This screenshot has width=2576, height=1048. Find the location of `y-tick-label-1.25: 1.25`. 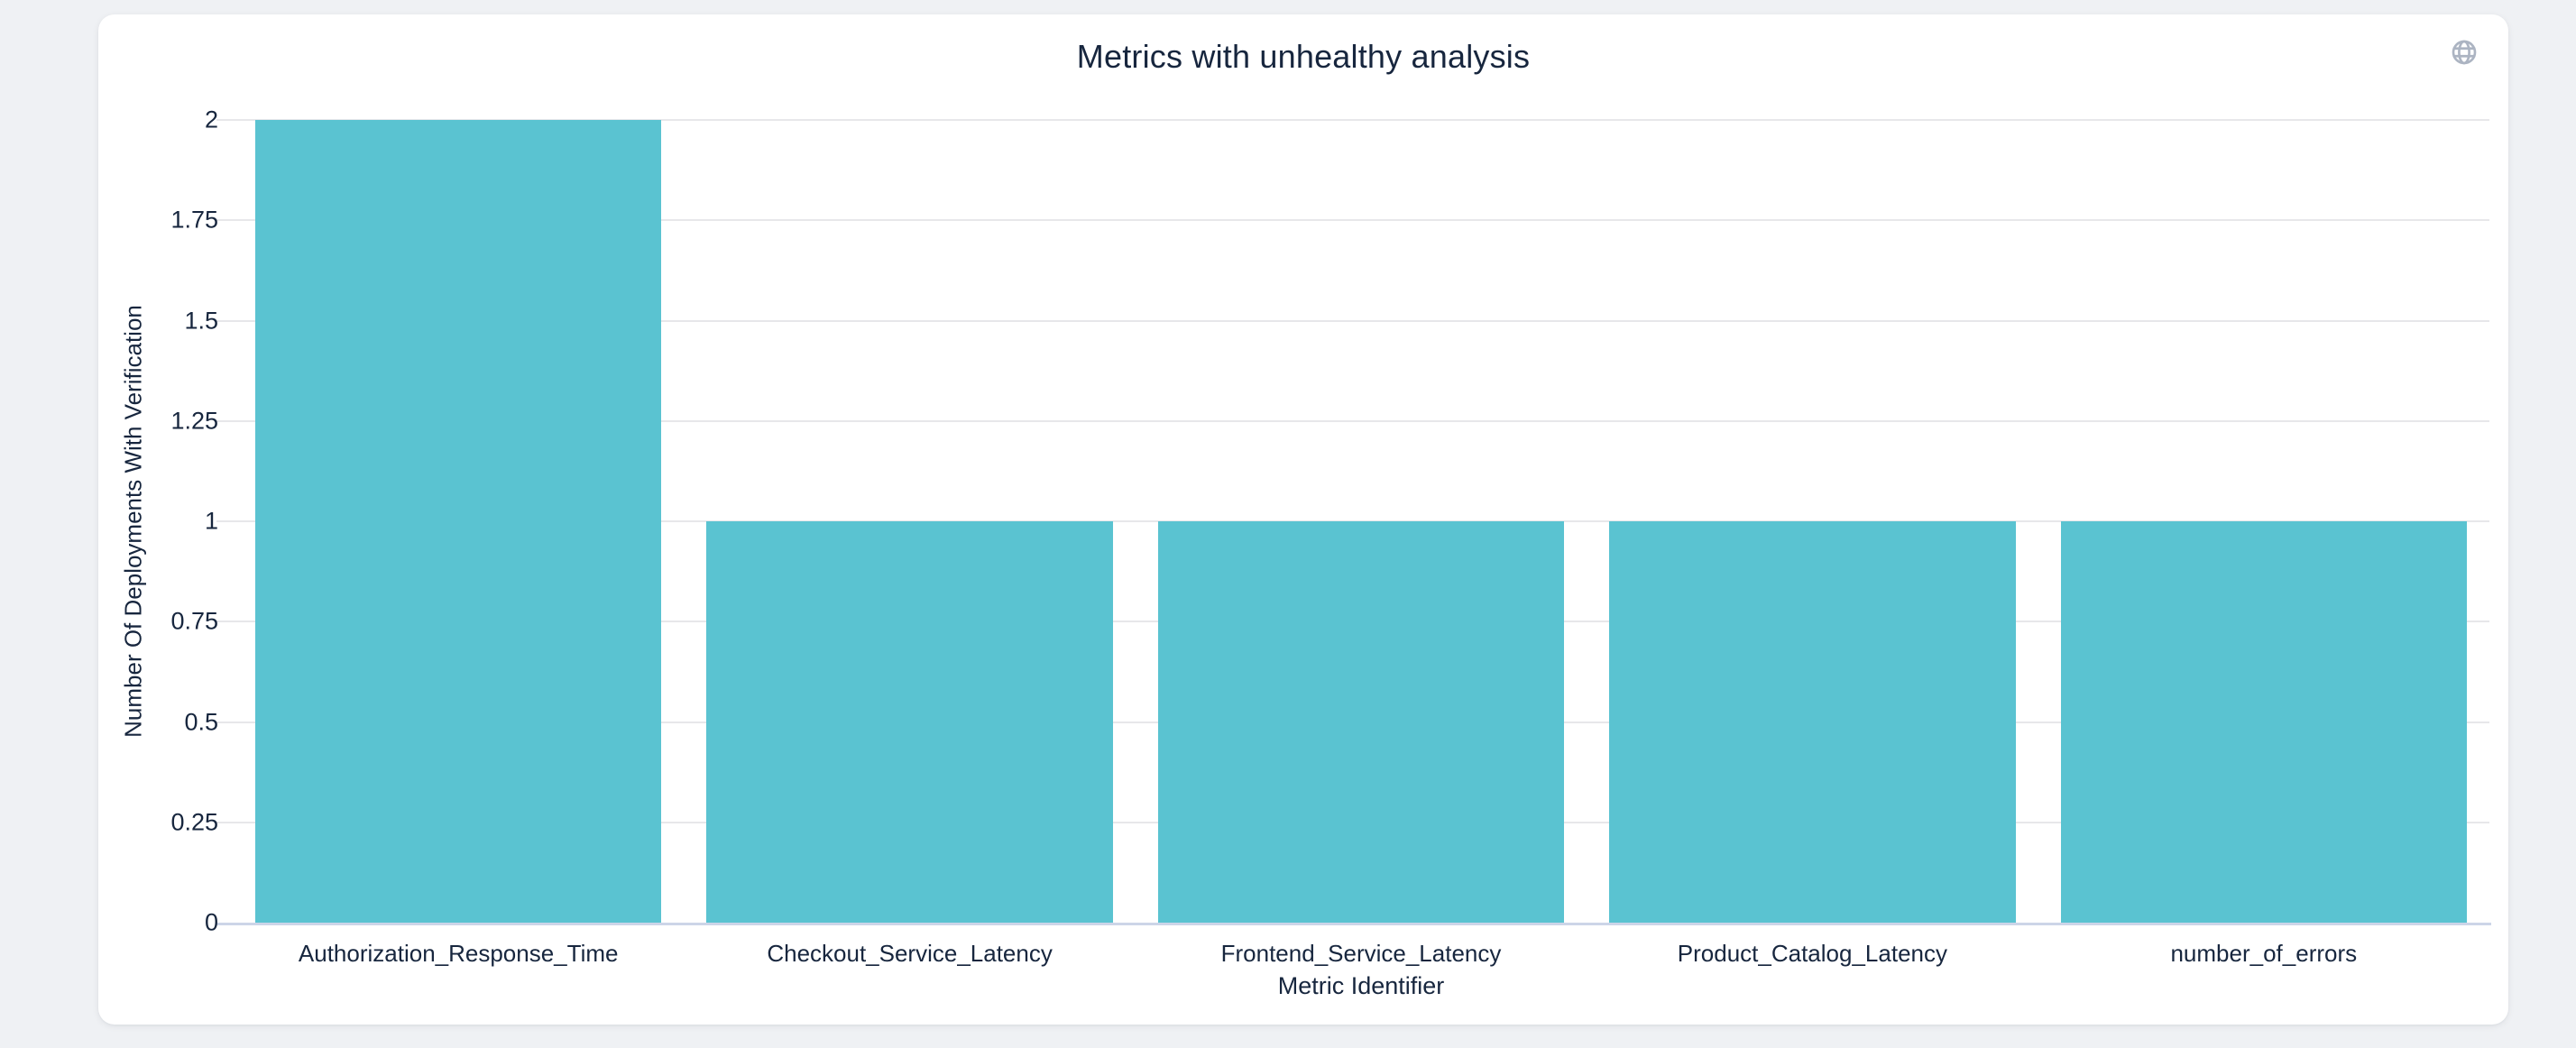

y-tick-label-1.25: 1.25 is located at coordinates (194, 421).